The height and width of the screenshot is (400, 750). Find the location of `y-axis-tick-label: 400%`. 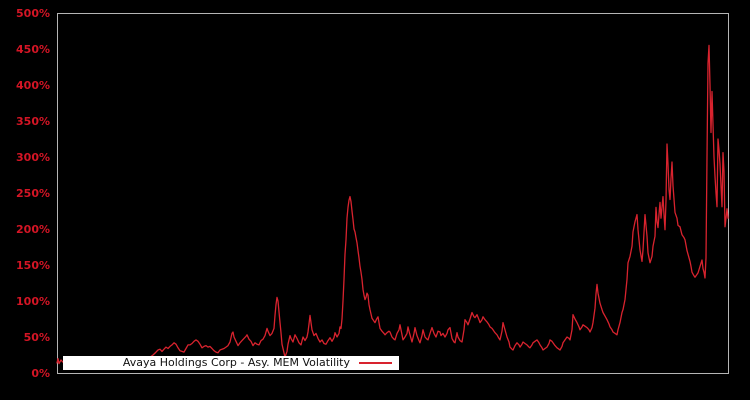

y-axis-tick-label: 400% is located at coordinates (33, 85).